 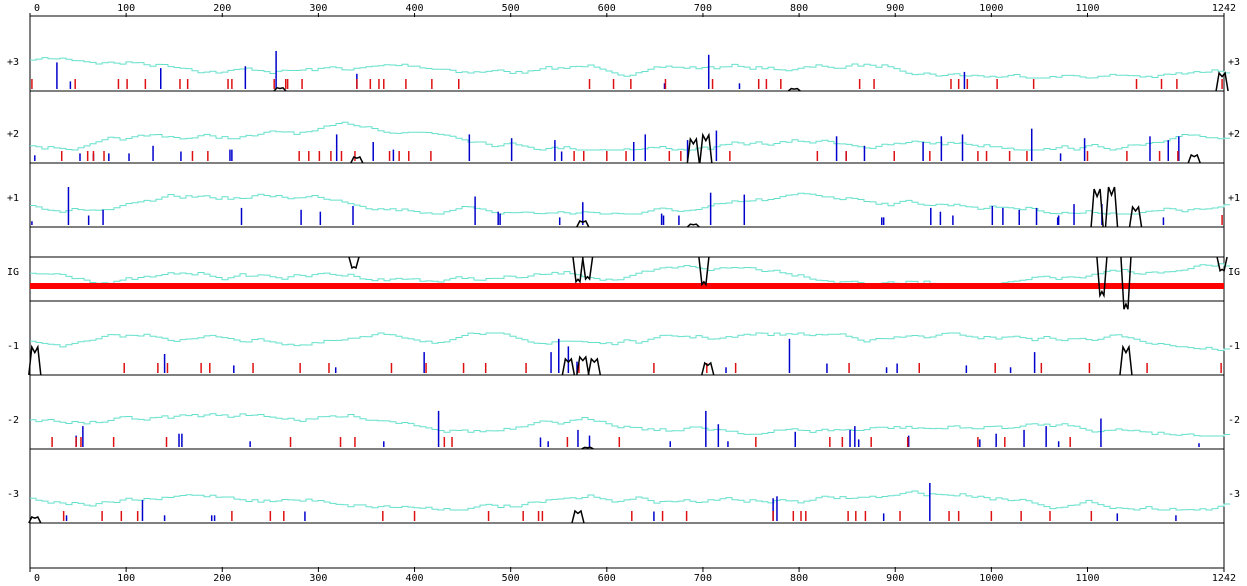 I want to click on frame-panel: -1 -1, so click(x=623, y=354).